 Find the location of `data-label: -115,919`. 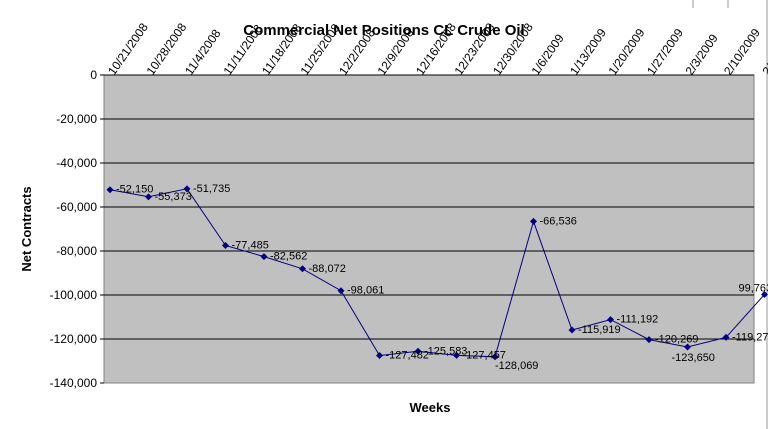

data-label: -115,919 is located at coordinates (599, 330).